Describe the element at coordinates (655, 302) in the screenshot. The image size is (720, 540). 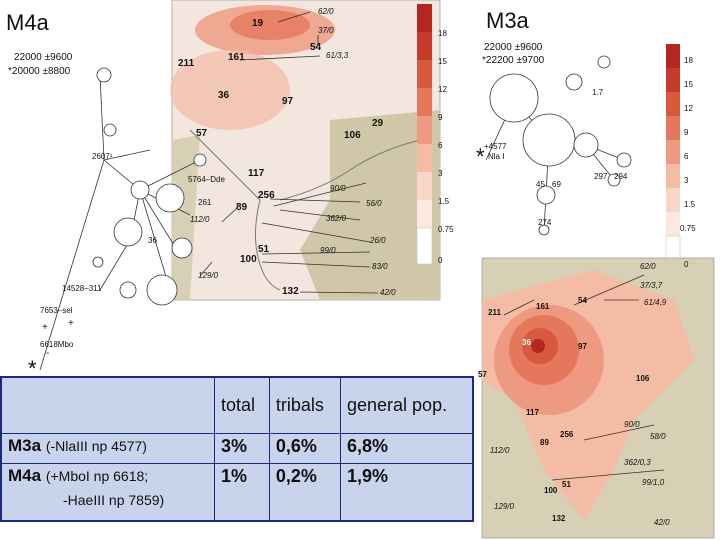
I see `side-label: 61/4,9` at that location.